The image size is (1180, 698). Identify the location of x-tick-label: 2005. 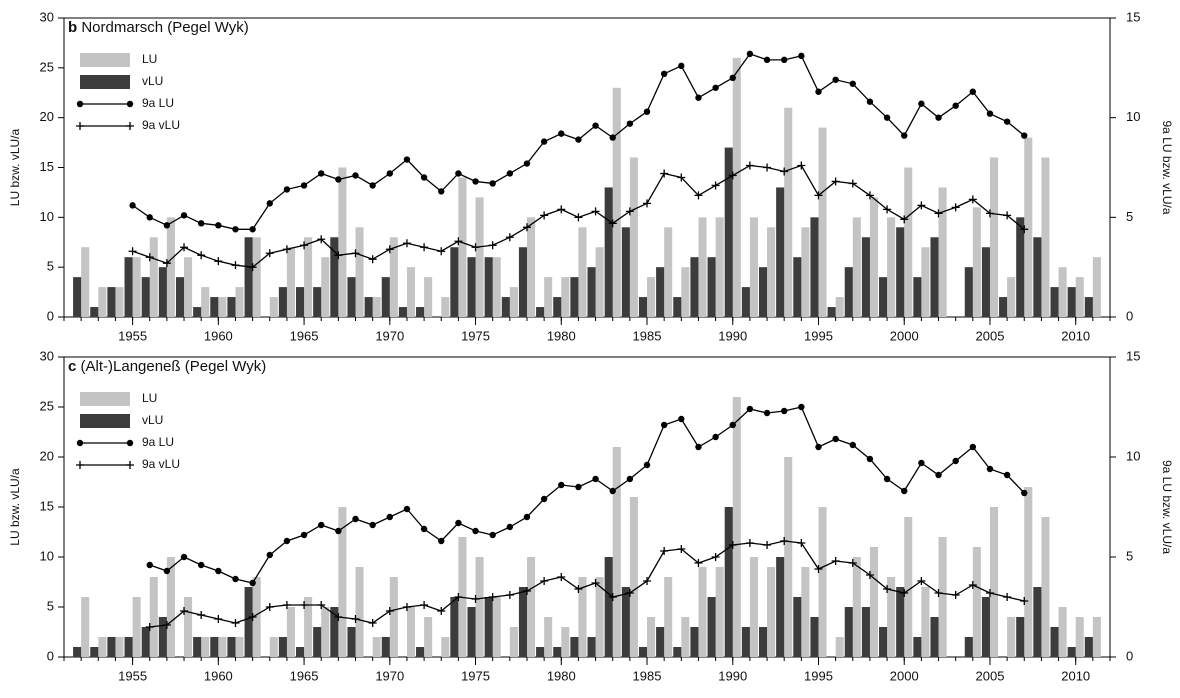
(990, 675).